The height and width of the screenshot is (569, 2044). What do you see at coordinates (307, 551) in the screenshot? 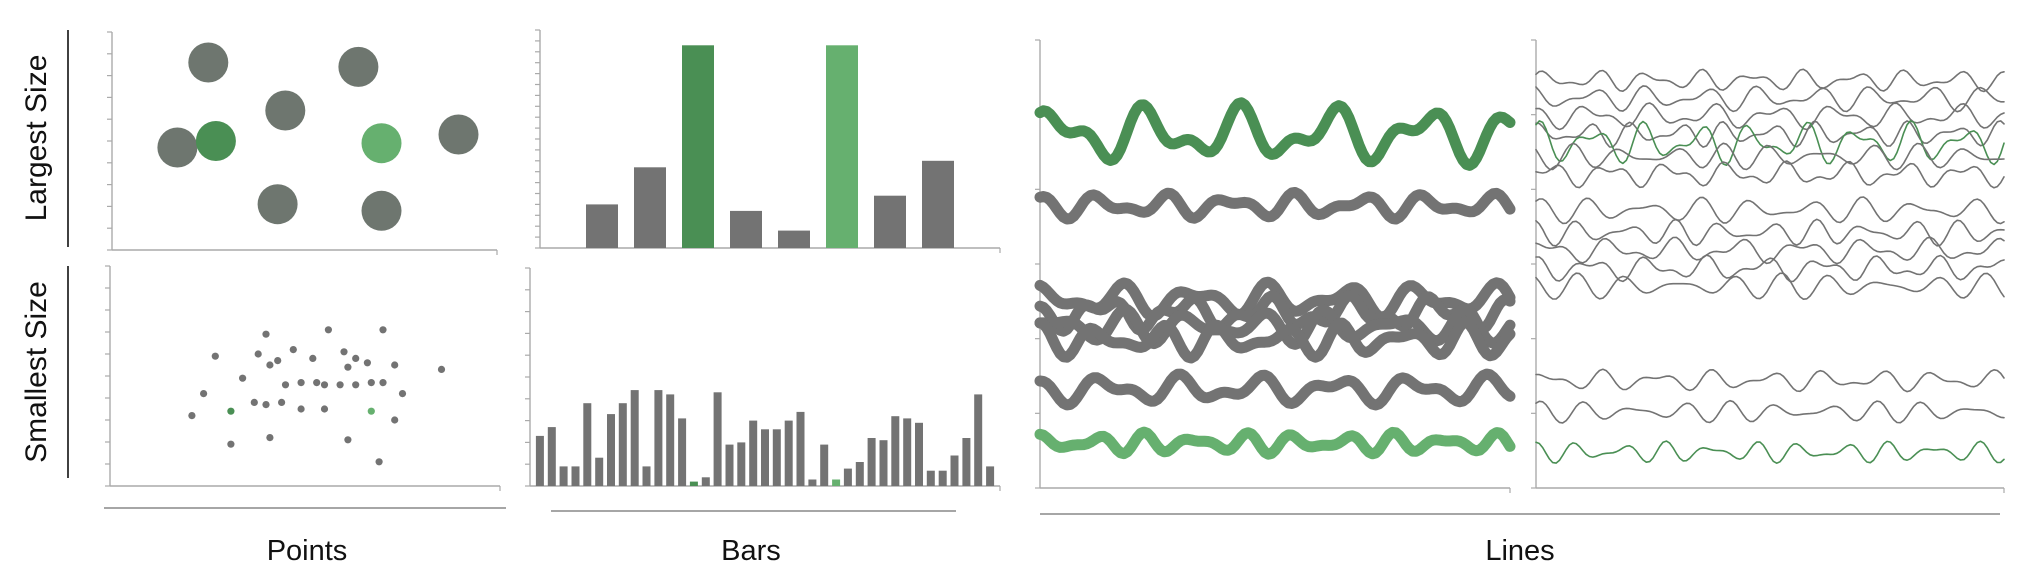
I see `col-label-points: Points` at bounding box center [307, 551].